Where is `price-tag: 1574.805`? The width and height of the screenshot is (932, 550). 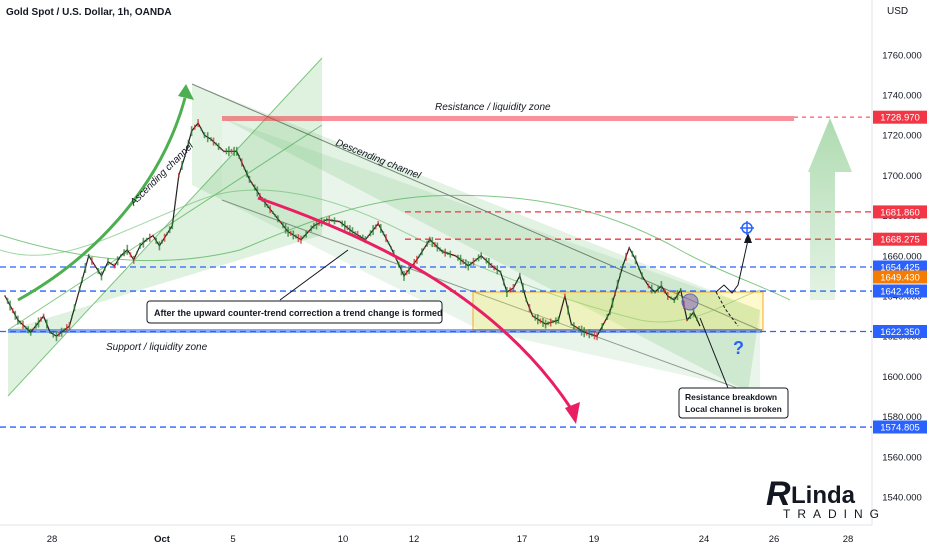
price-tag: 1574.805 is located at coordinates (900, 427).